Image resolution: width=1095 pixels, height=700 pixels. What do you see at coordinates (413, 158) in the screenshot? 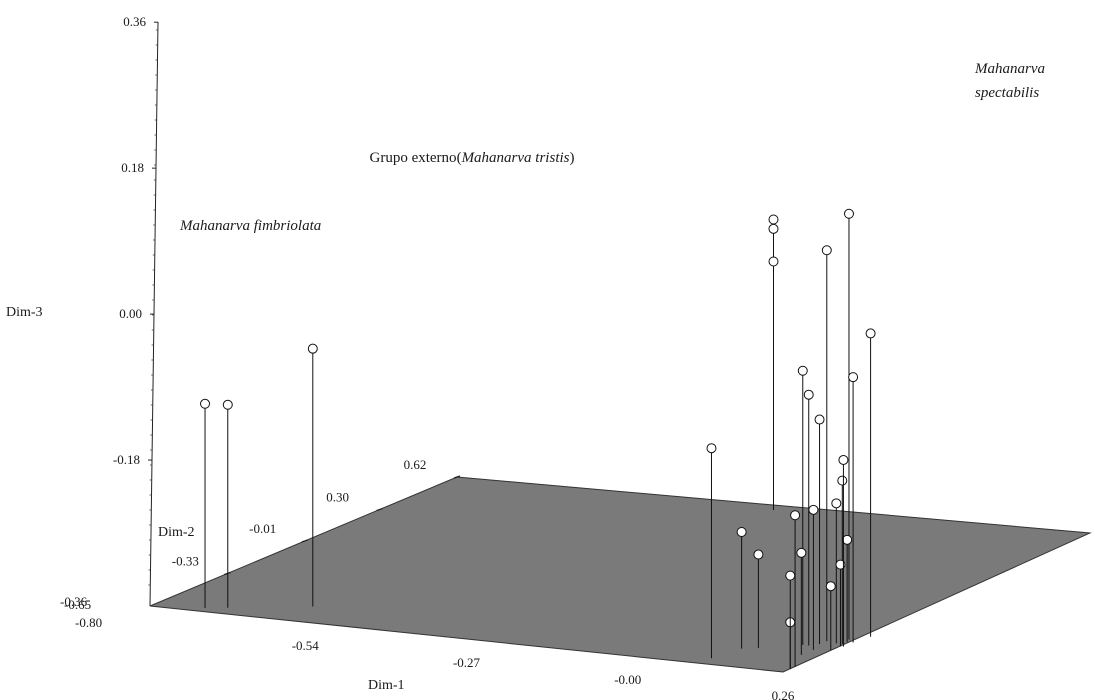
I see `group-label-part: Grupo externo` at bounding box center [413, 158].